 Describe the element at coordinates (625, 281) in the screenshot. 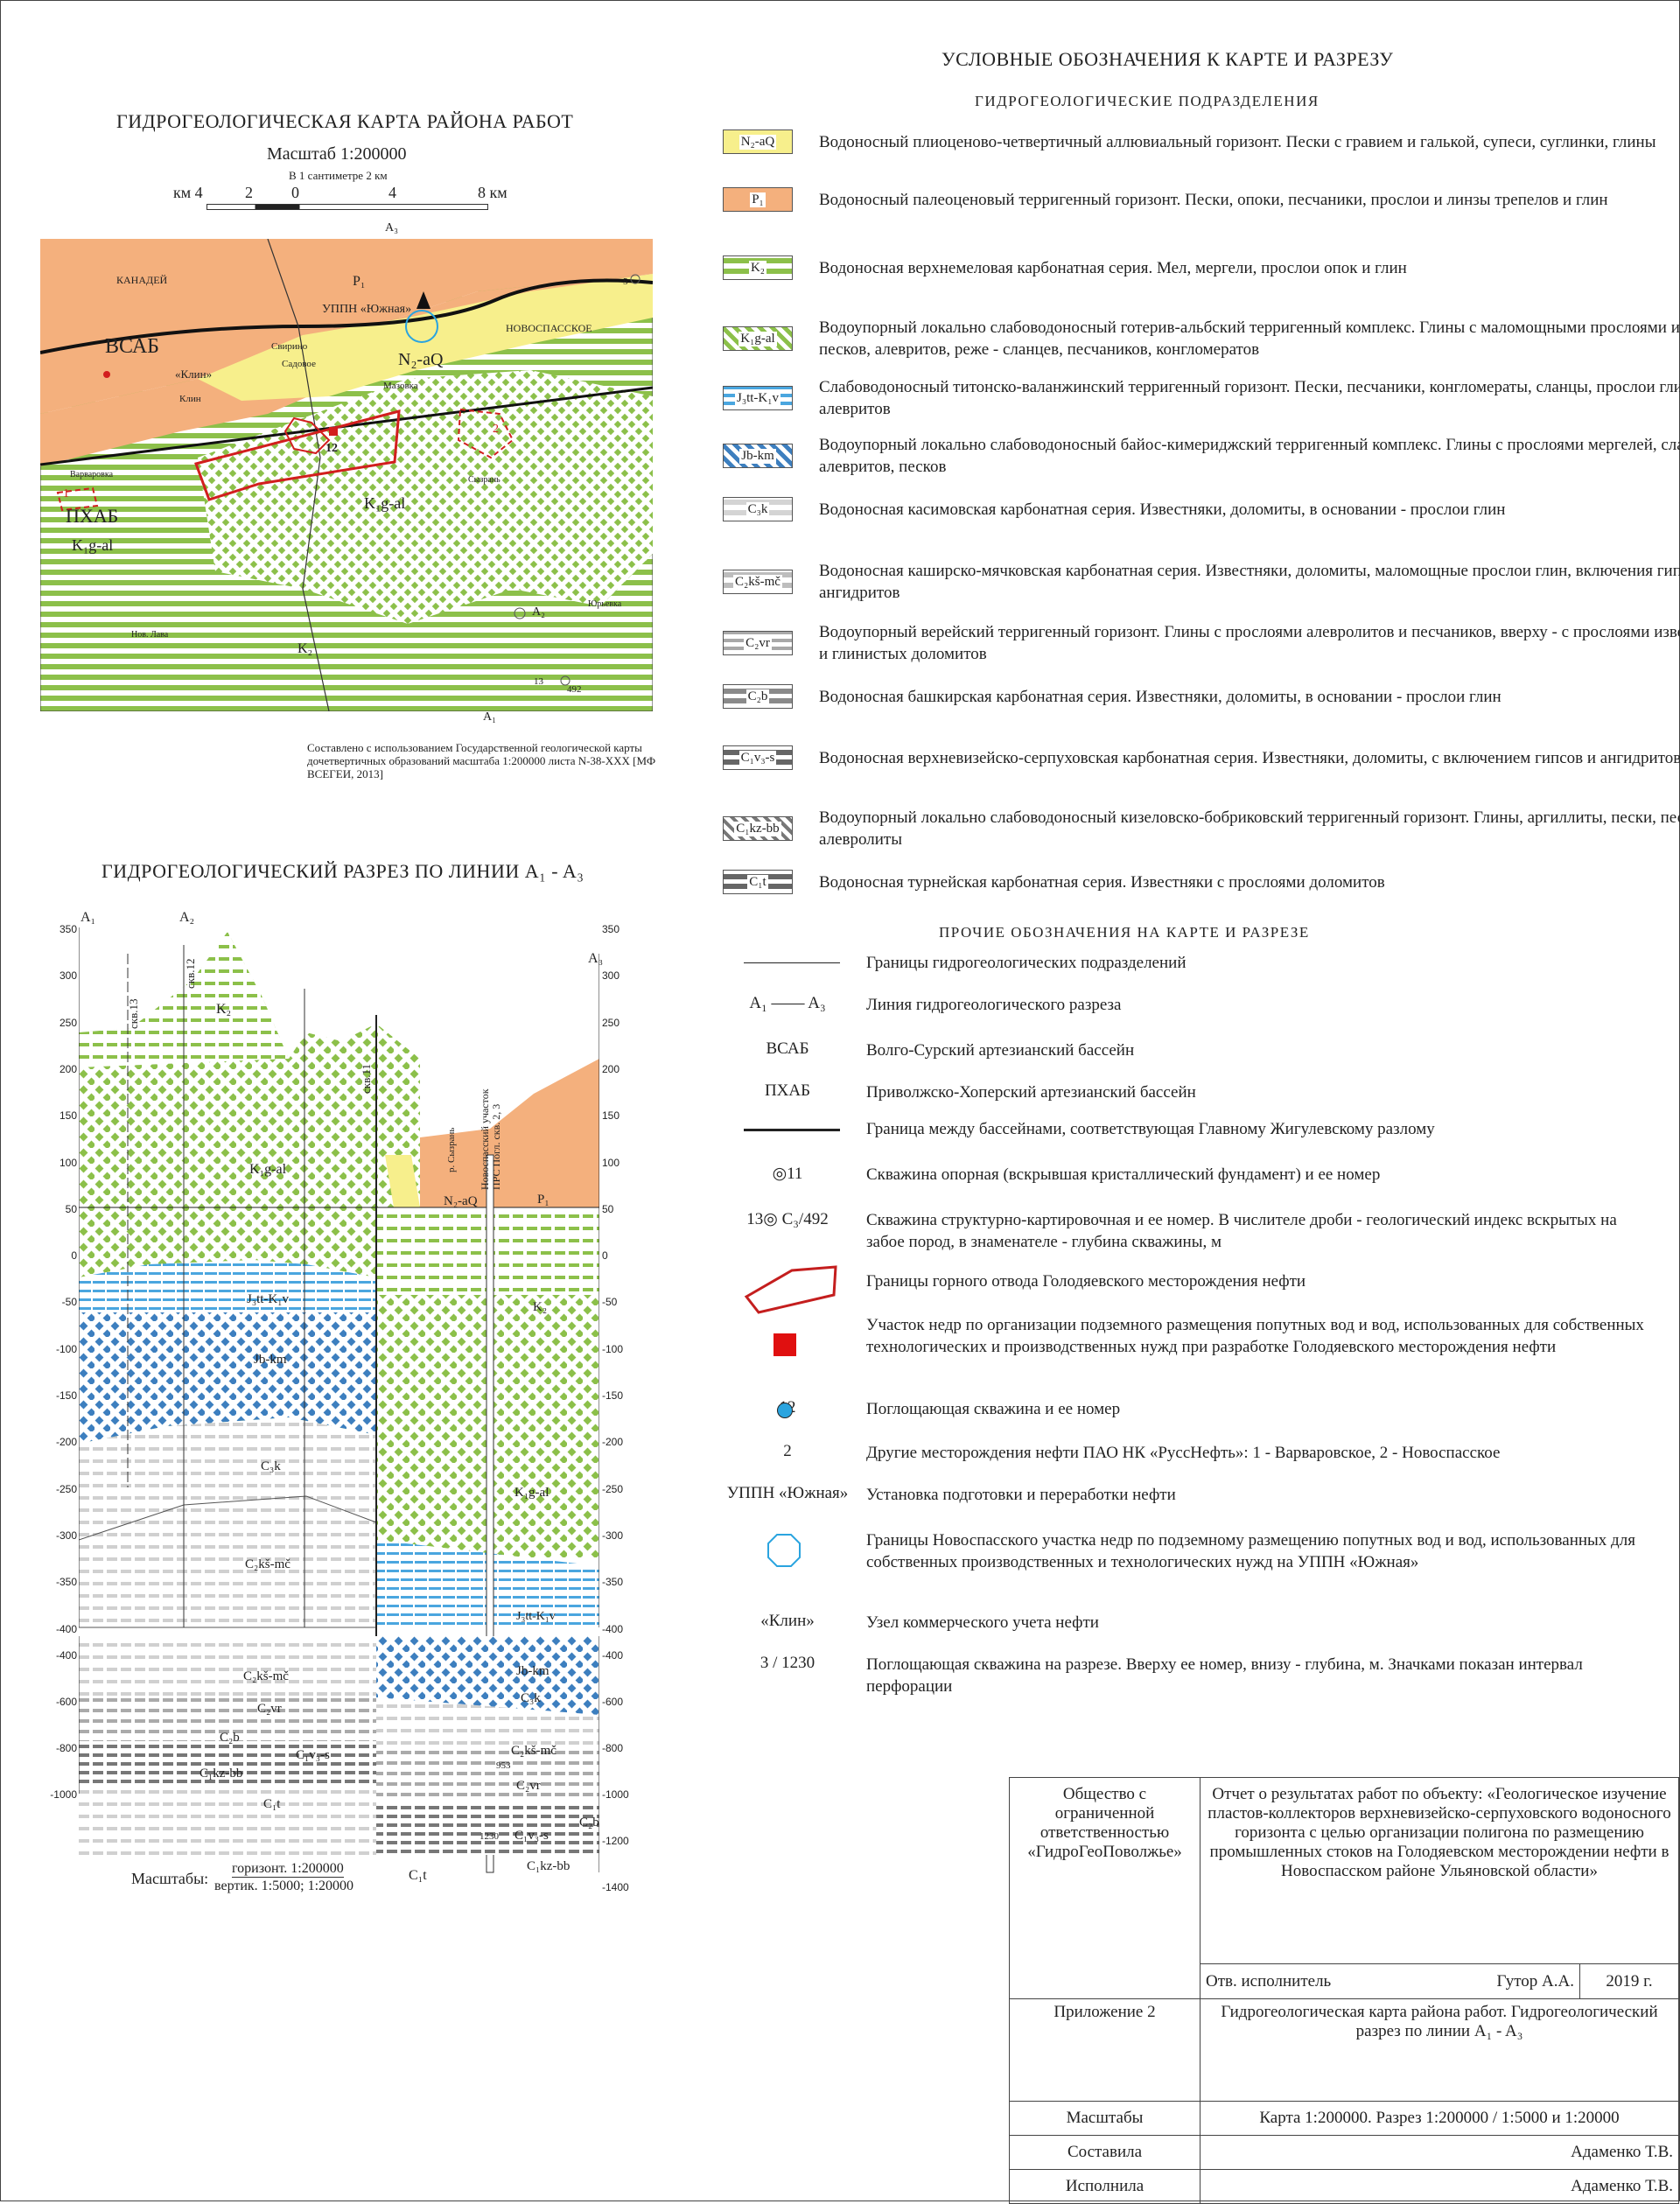

I see `map-well-5: 5` at that location.